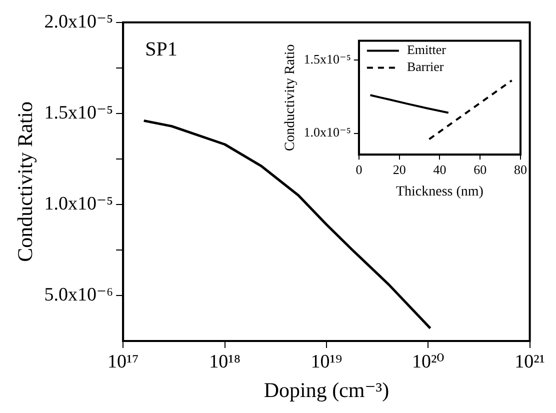 The image size is (556, 413). Describe the element at coordinates (224, 361) in the screenshot. I see `x-tick-label: 10¹⁸` at that location.